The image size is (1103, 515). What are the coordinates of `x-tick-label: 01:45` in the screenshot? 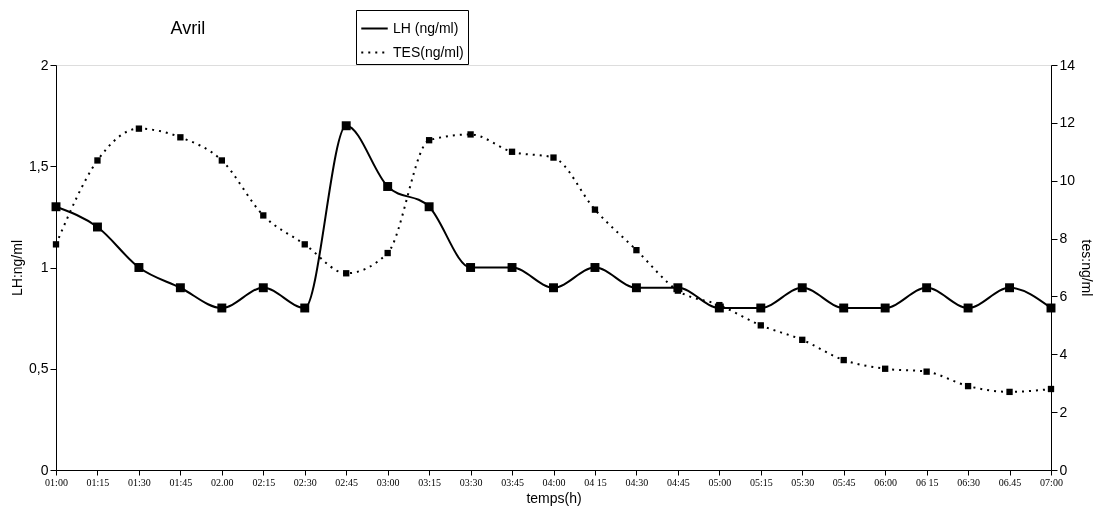 It's located at (181, 482).